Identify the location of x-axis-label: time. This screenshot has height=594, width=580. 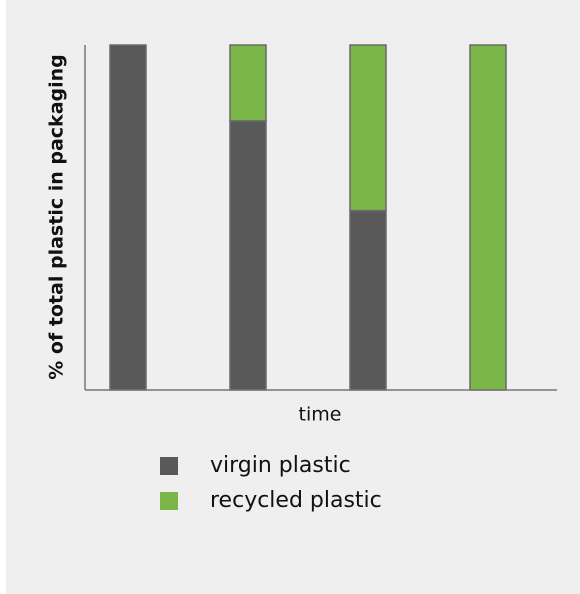
(320, 415).